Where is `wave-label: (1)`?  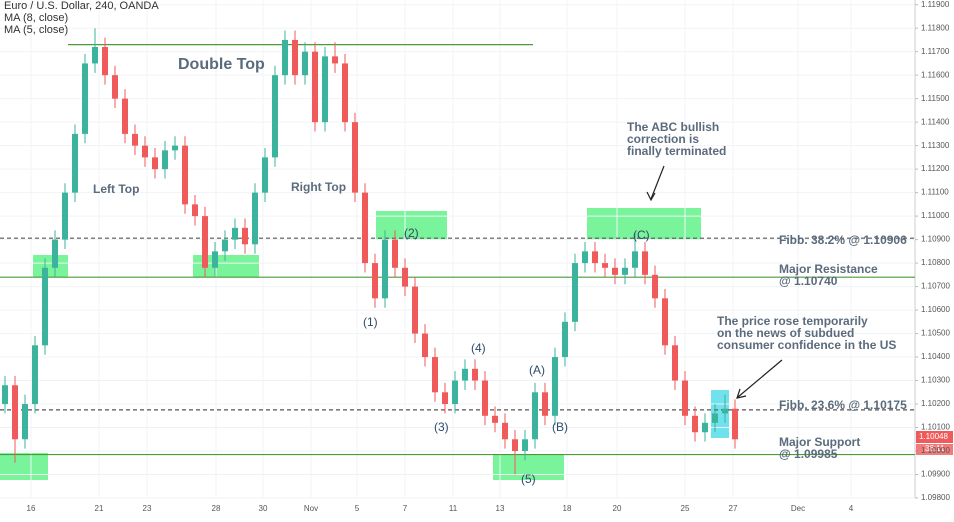 wave-label: (1) is located at coordinates (370, 322).